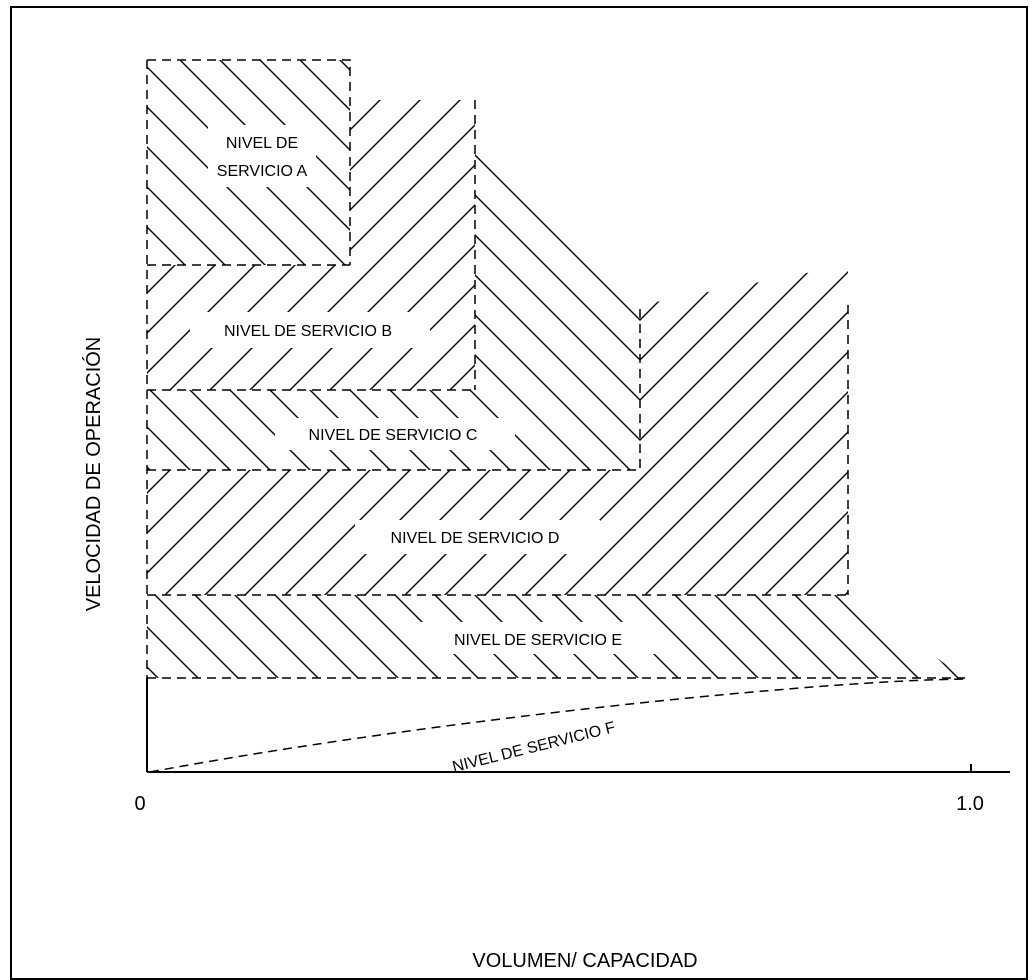 Image resolution: width=1035 pixels, height=980 pixels. What do you see at coordinates (584, 961) in the screenshot?
I see `x-axis-title: VOLUMEN/ CAPACIDAD` at bounding box center [584, 961].